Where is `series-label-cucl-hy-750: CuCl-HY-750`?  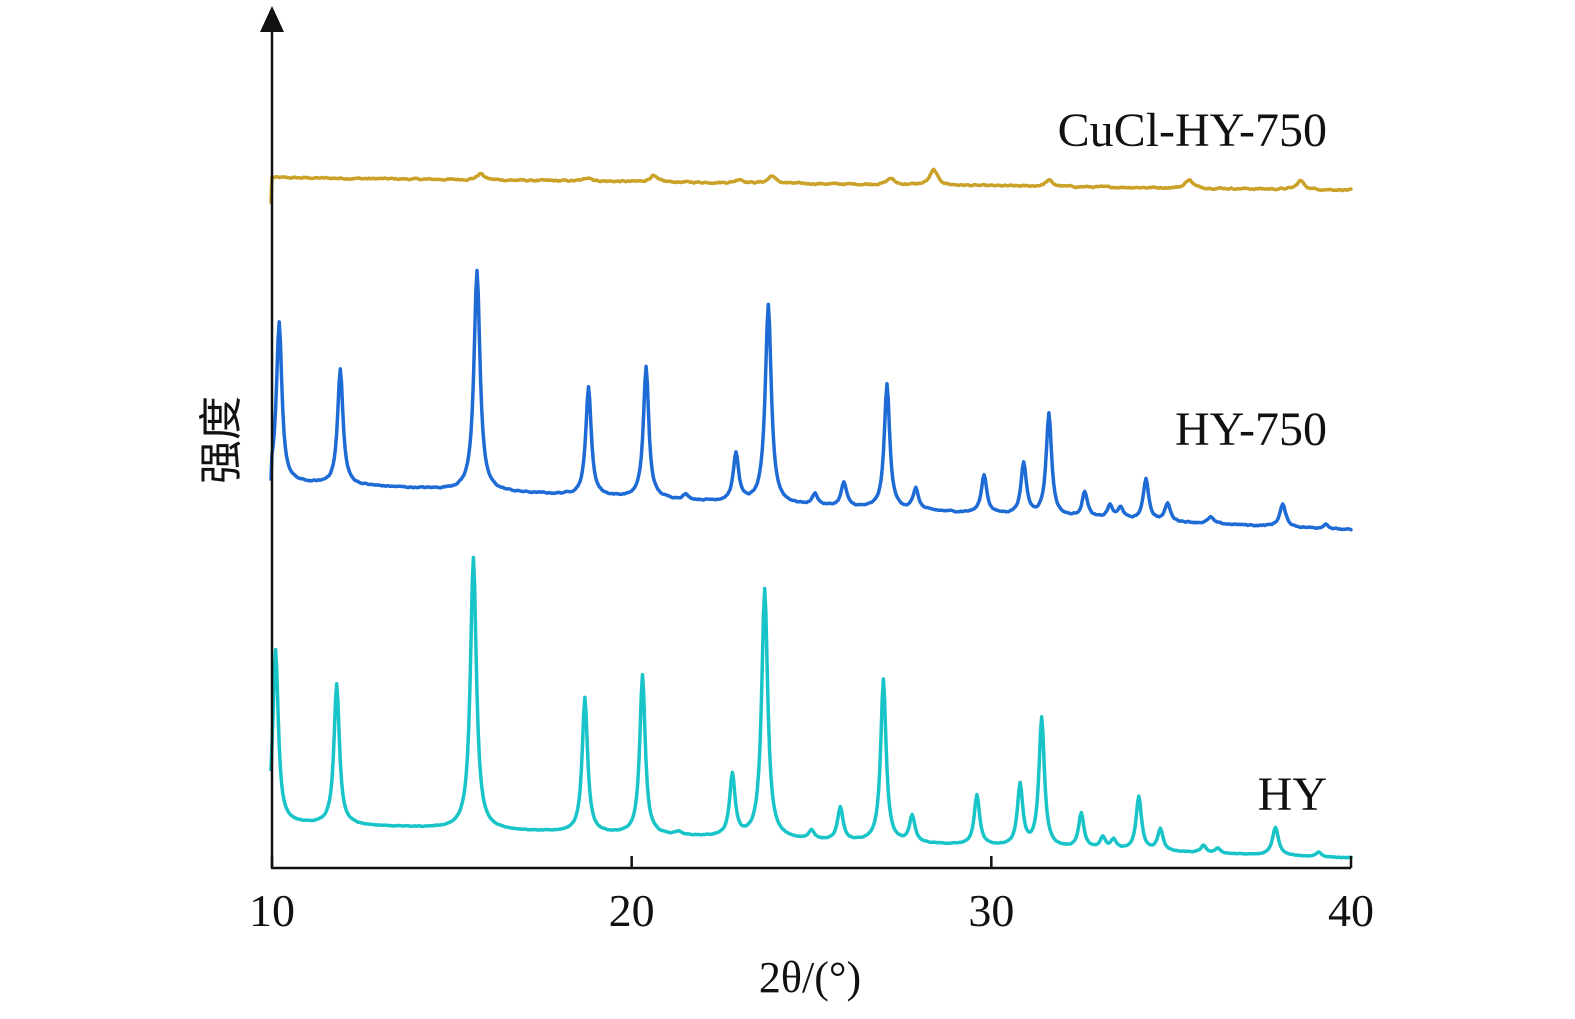 series-label-cucl-hy-750: CuCl-HY-750 is located at coordinates (1192, 130).